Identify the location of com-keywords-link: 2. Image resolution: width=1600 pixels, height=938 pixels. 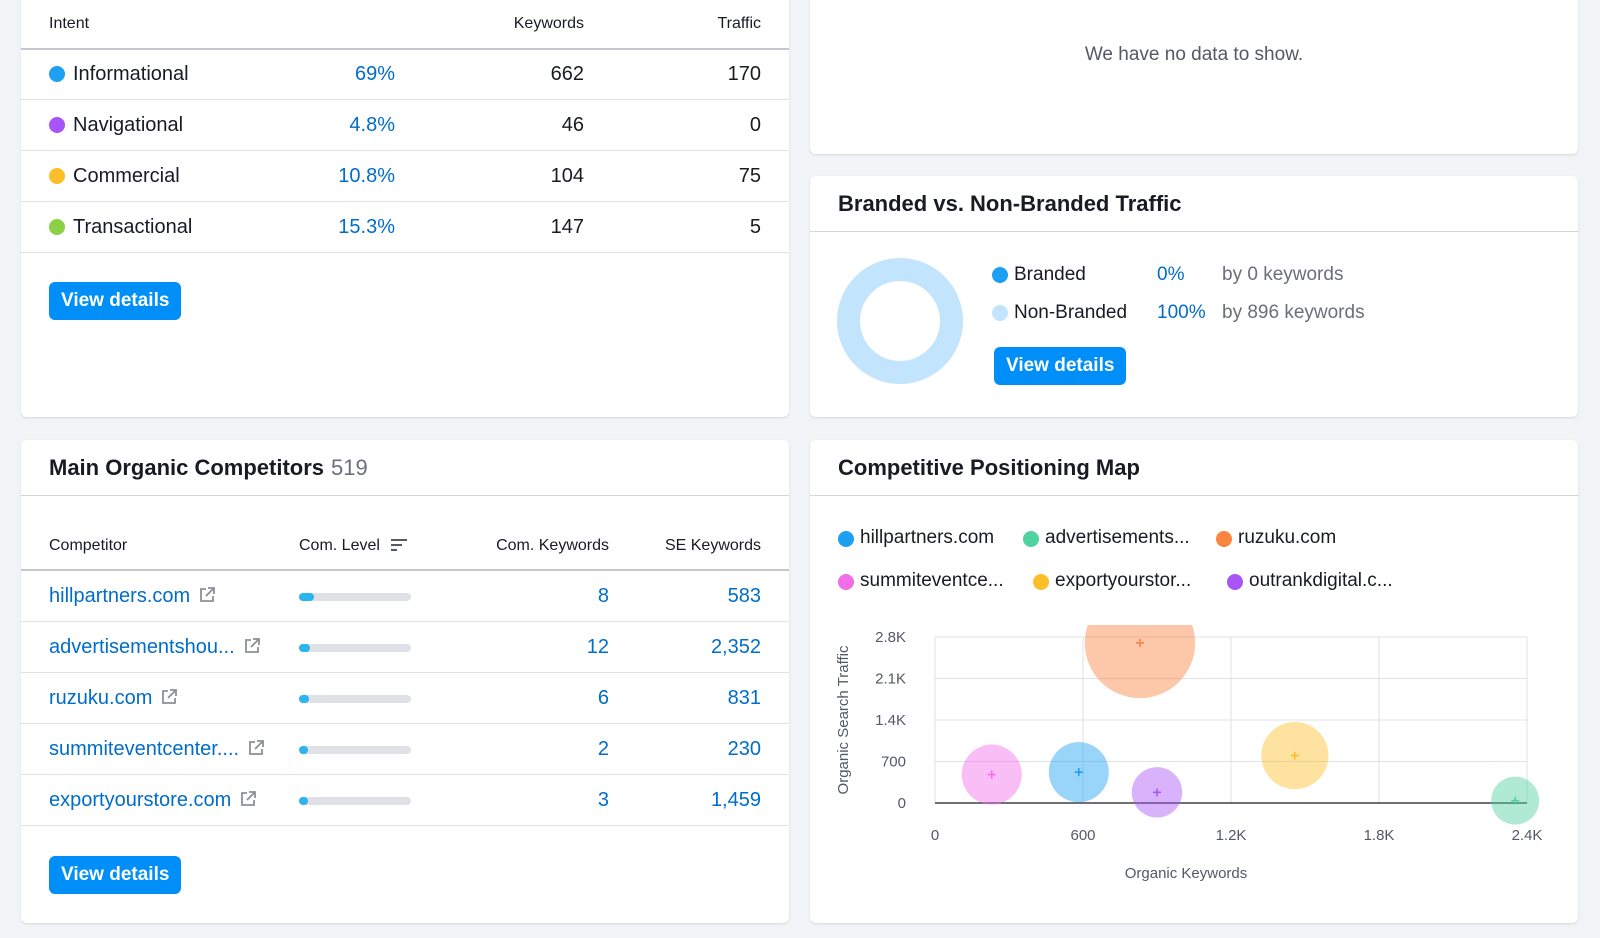
(603, 749).